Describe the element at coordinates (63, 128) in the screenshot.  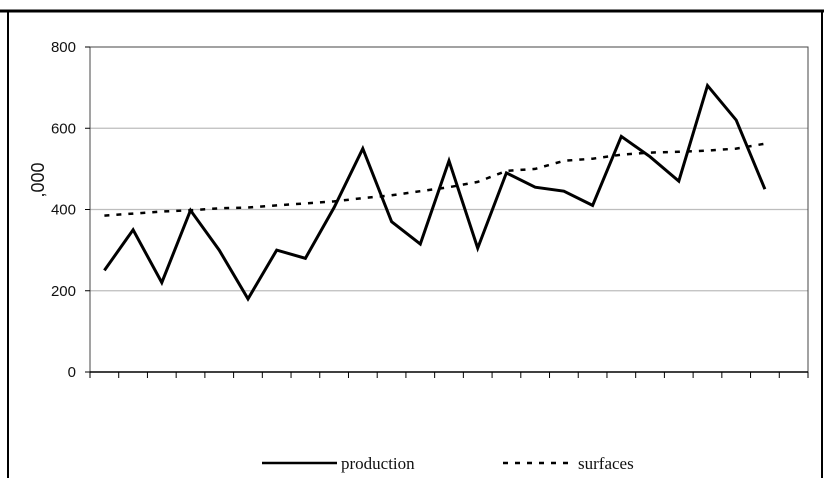
I see `y-tick-label: 600` at that location.